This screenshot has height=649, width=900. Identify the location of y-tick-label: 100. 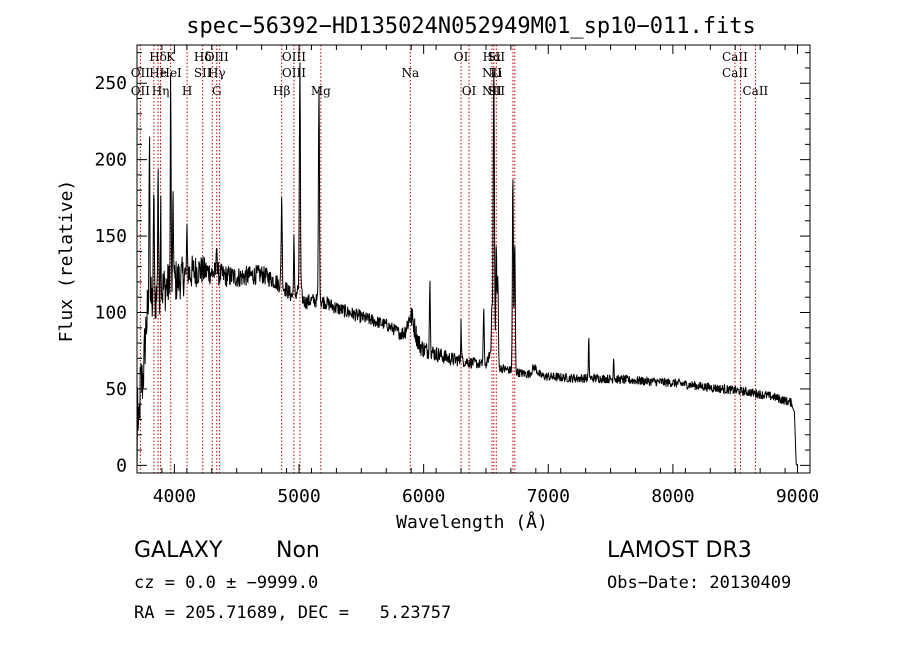
(110, 313).